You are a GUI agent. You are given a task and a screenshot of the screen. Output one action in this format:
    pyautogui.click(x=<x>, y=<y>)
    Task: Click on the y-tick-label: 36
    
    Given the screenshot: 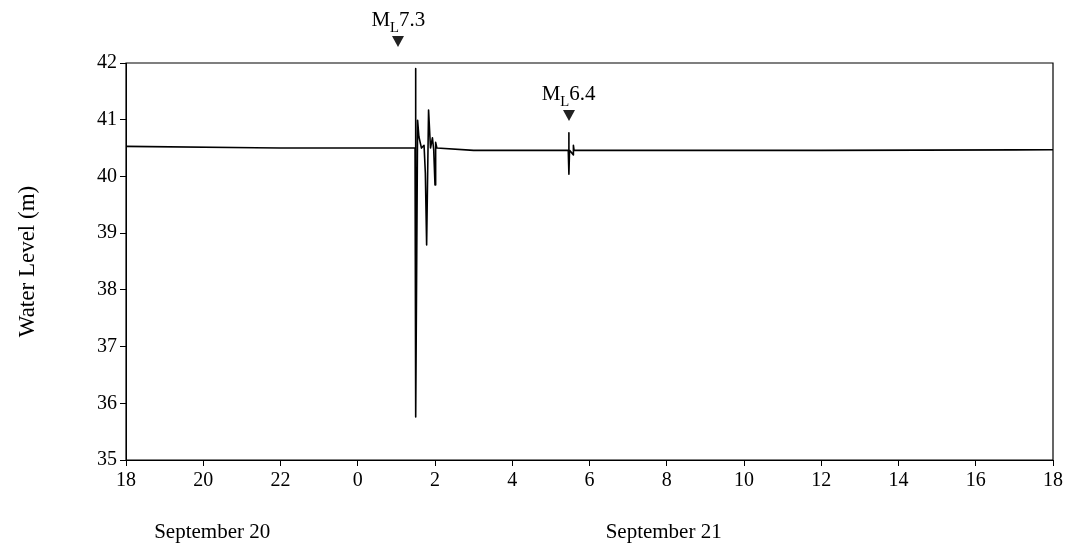 What is the action you would take?
    pyautogui.click(x=107, y=401)
    